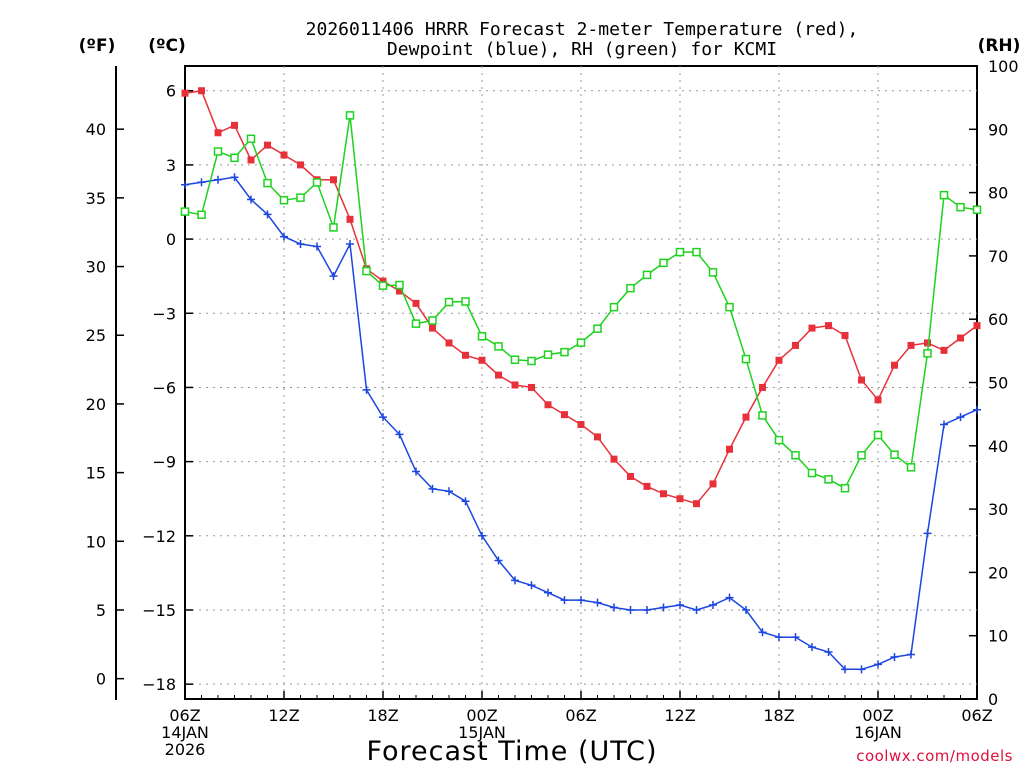  Describe the element at coordinates (96, 129) in the screenshot. I see `fahrenheit-tick-label: 40` at that location.